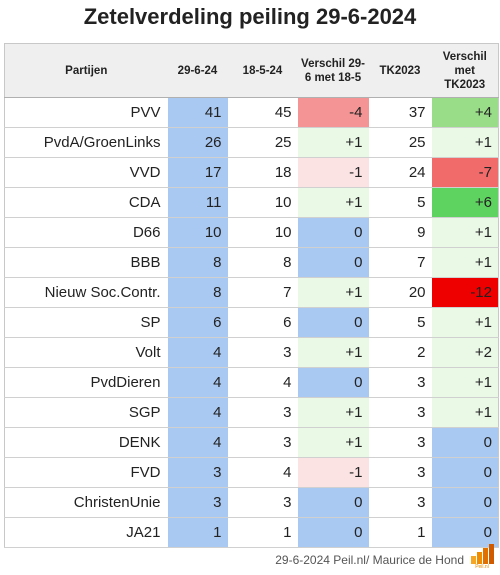  Describe the element at coordinates (86, 502) in the screenshot. I see `party-name-cell: ChristenUnie` at that location.